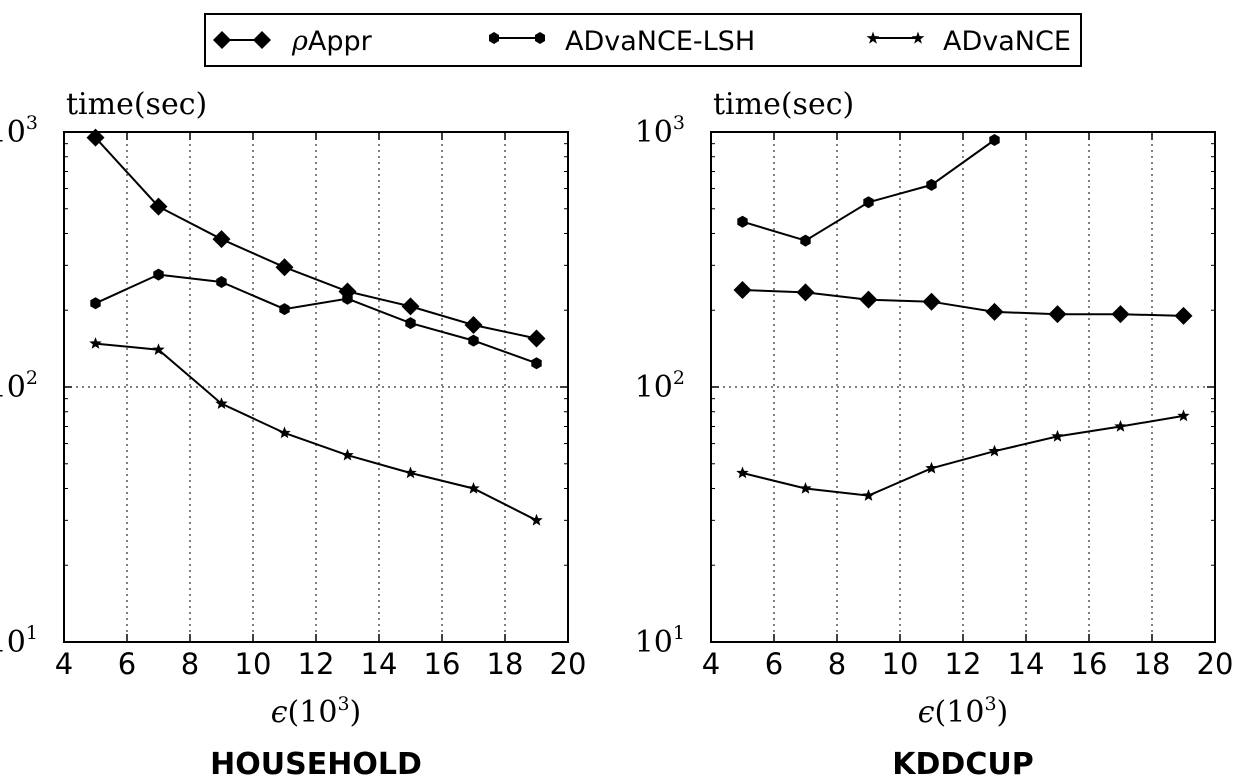 Image resolution: width=1240 pixels, height=781 pixels. Describe the element at coordinates (783, 104) in the screenshot. I see `ylabel-kddcup: time(sec)` at that location.